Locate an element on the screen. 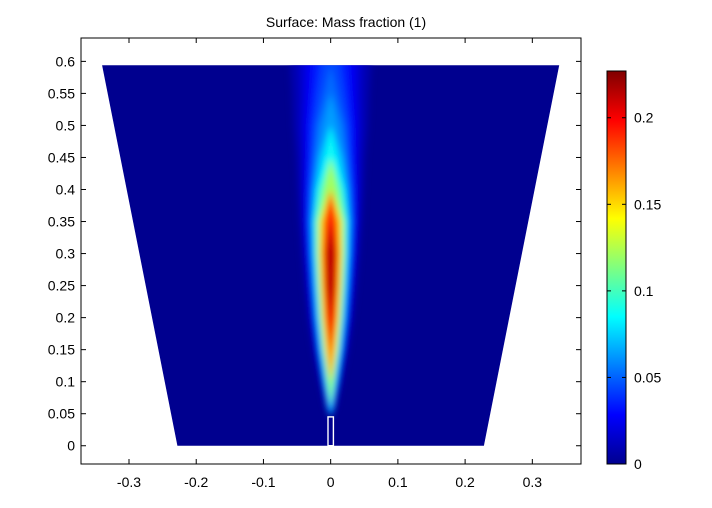 The width and height of the screenshot is (712, 508). chart-title: Surface: Mass fraction (1) is located at coordinates (346, 22).